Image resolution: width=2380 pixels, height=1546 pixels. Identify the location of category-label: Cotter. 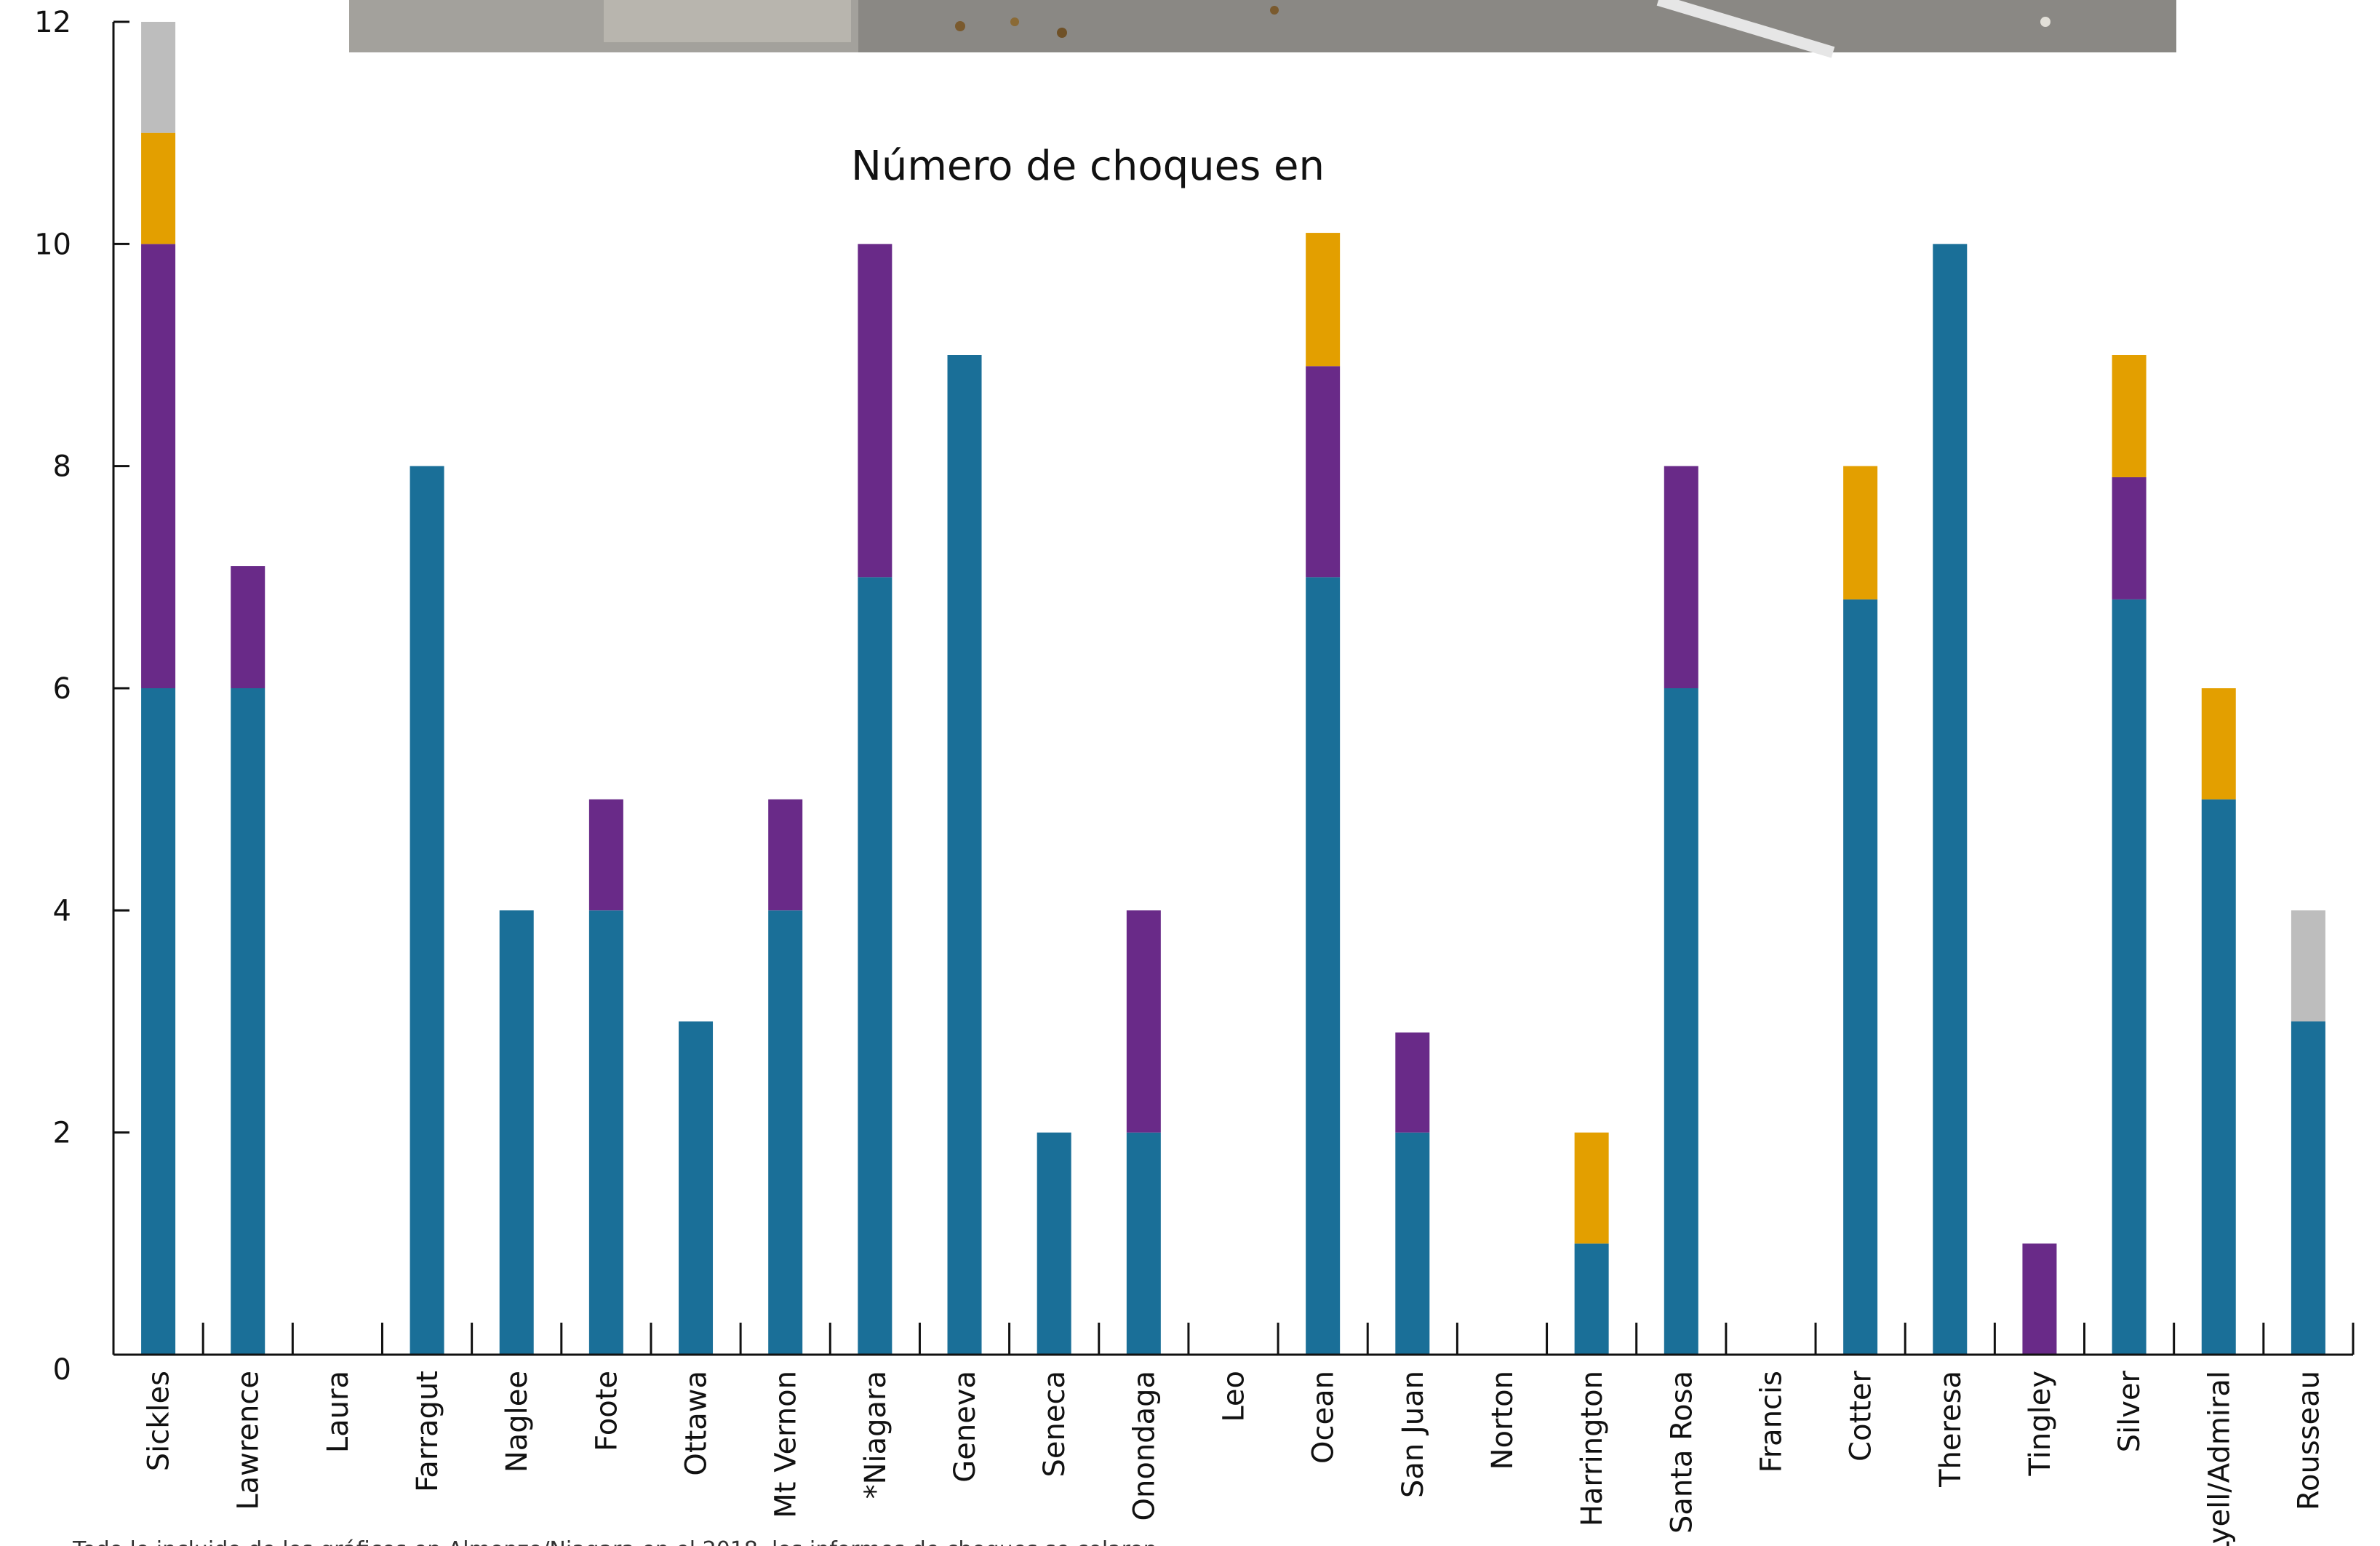
(1861, 1416).